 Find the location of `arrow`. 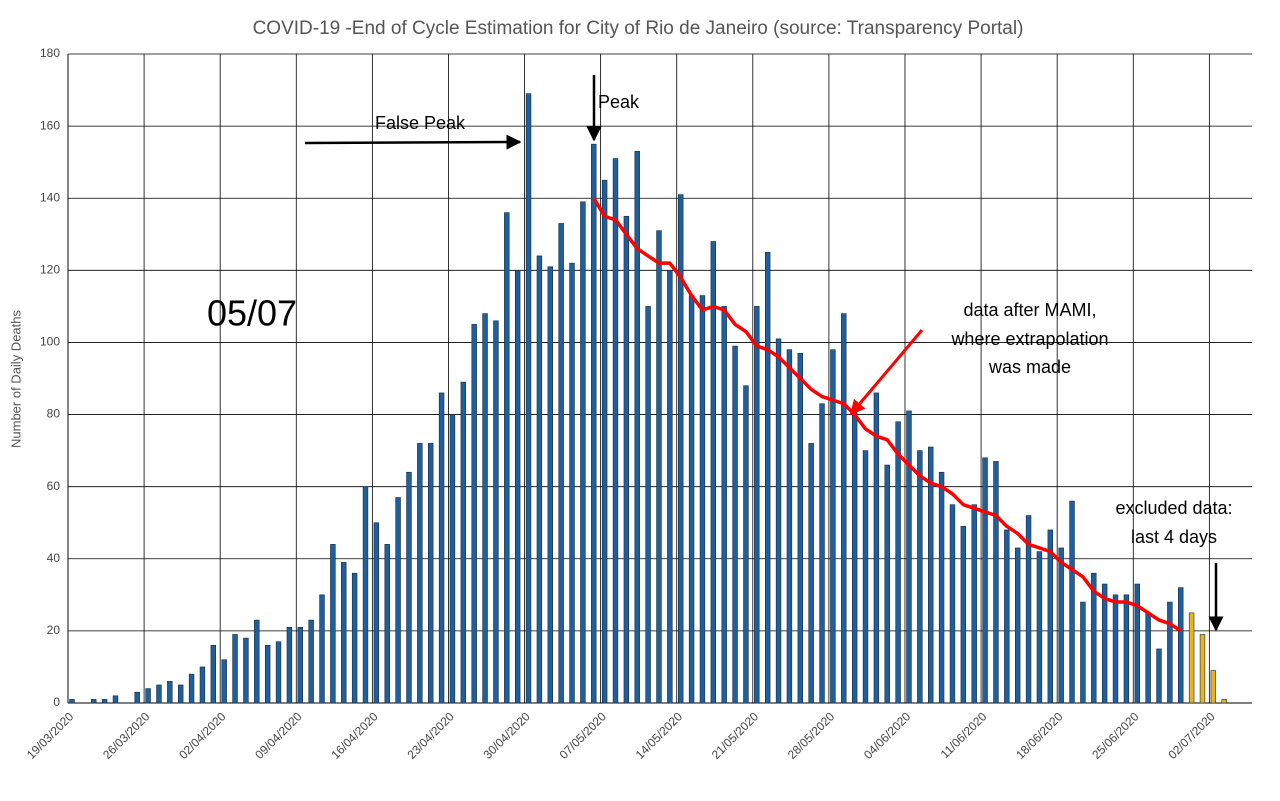

arrow is located at coordinates (886, 372).